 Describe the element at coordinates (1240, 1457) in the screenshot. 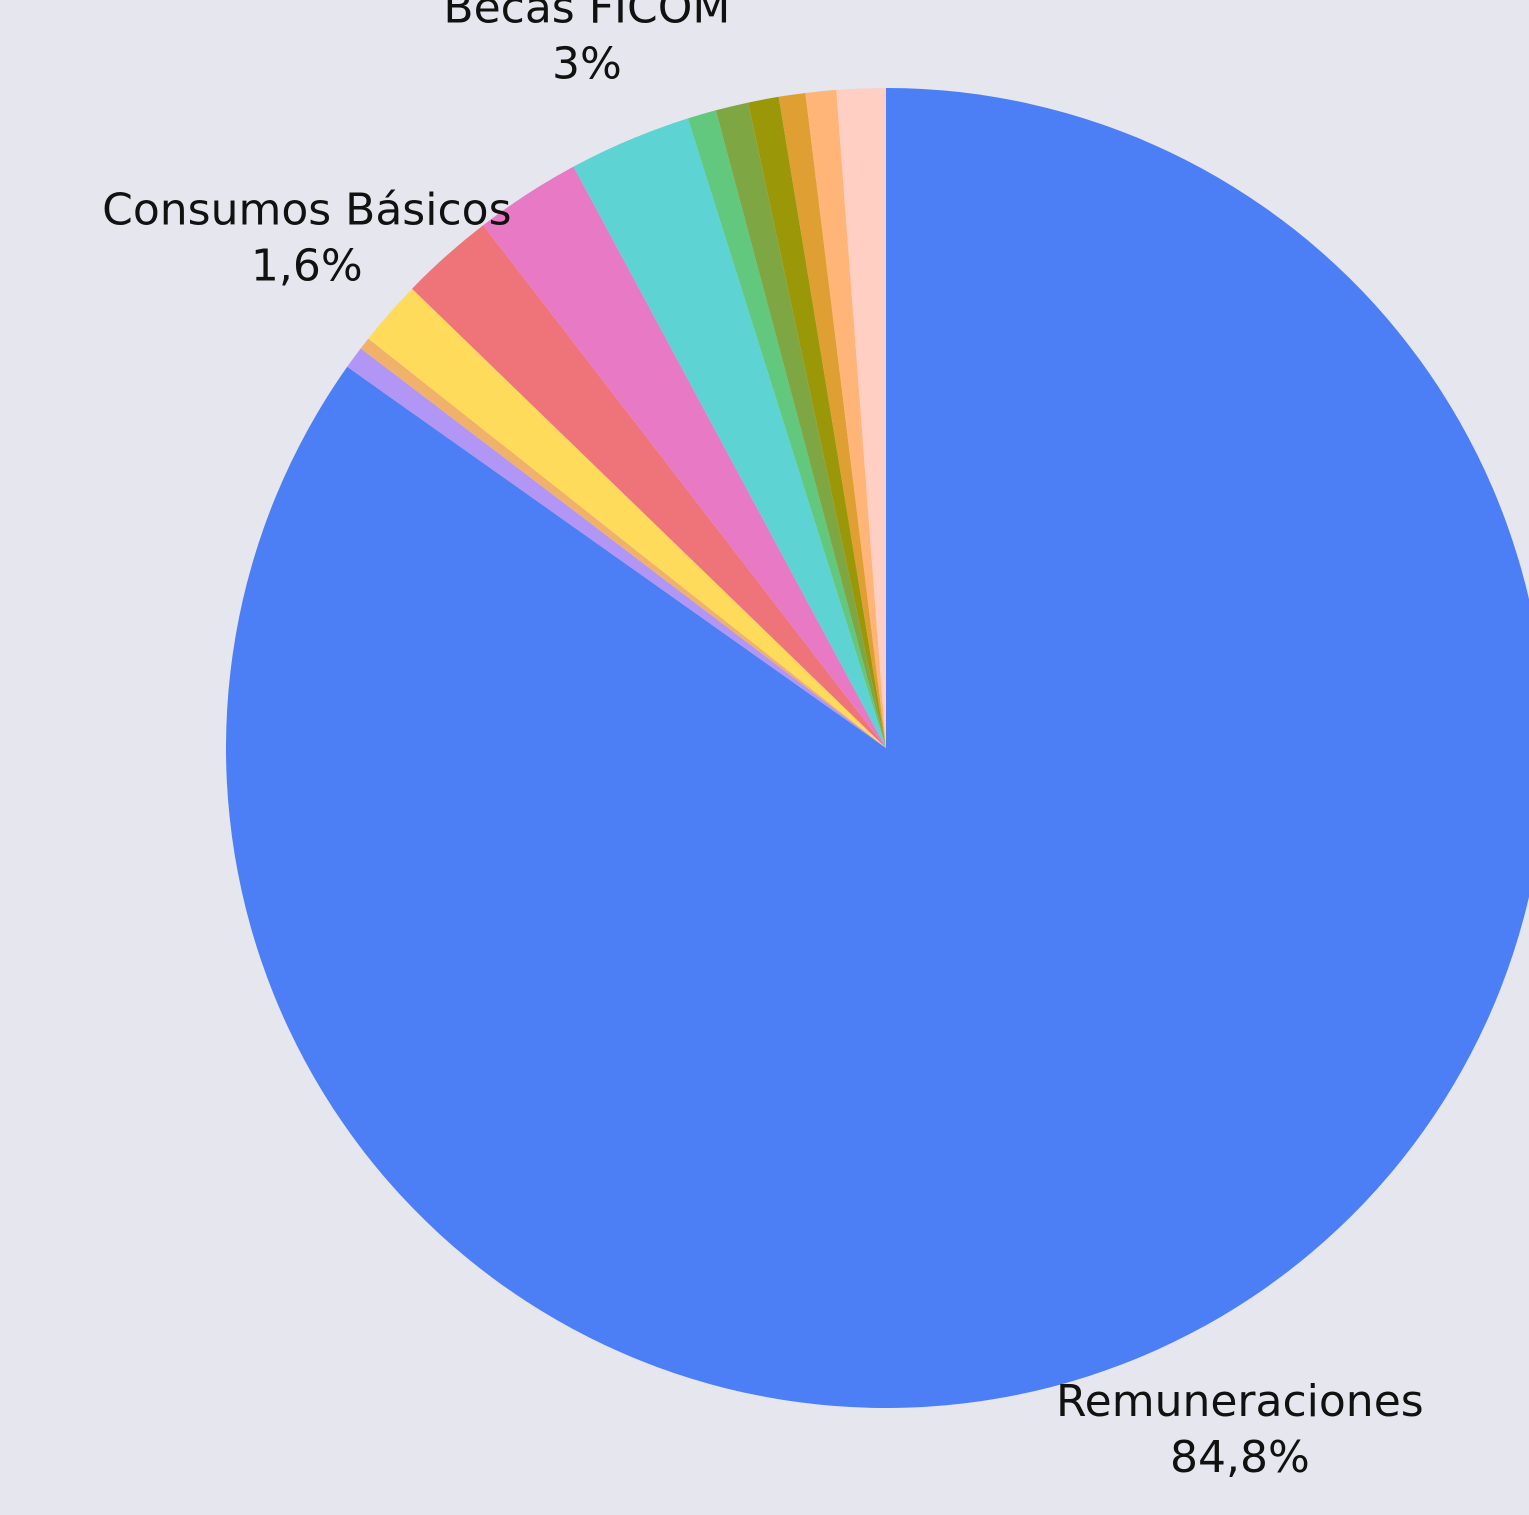

I see `slice-value-label: 84,8%` at that location.